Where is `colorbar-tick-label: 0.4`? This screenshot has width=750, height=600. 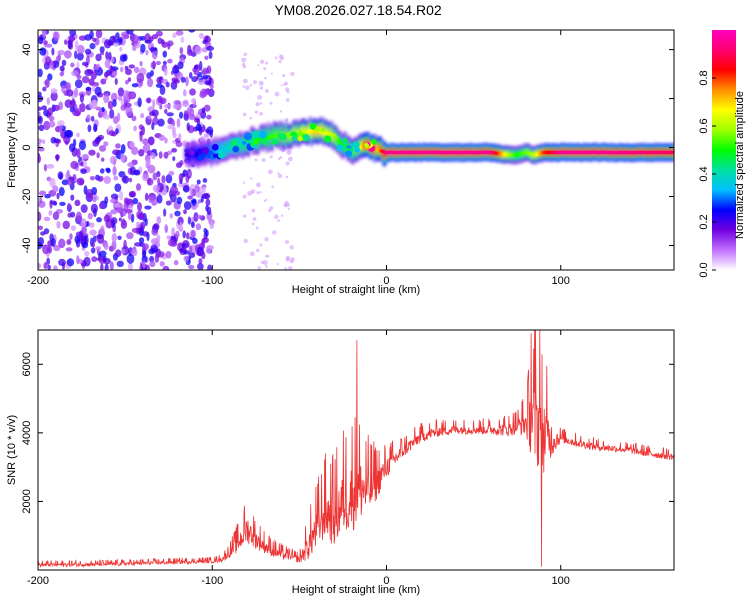 colorbar-tick-label: 0.4 is located at coordinates (704, 173).